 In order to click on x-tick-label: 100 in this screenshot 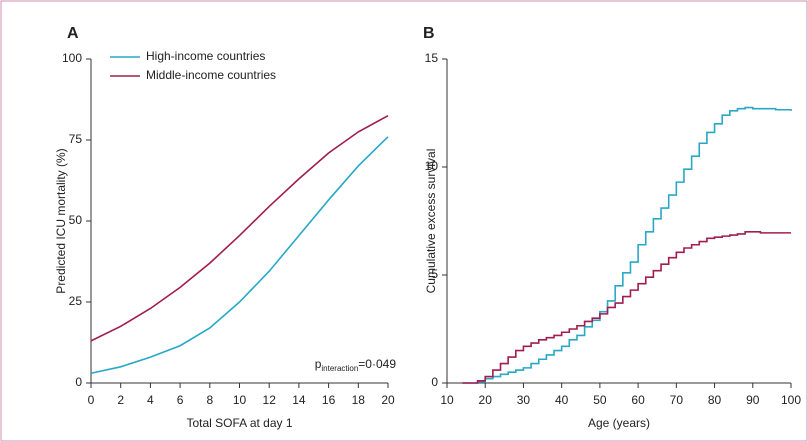, I will do `click(791, 400)`.